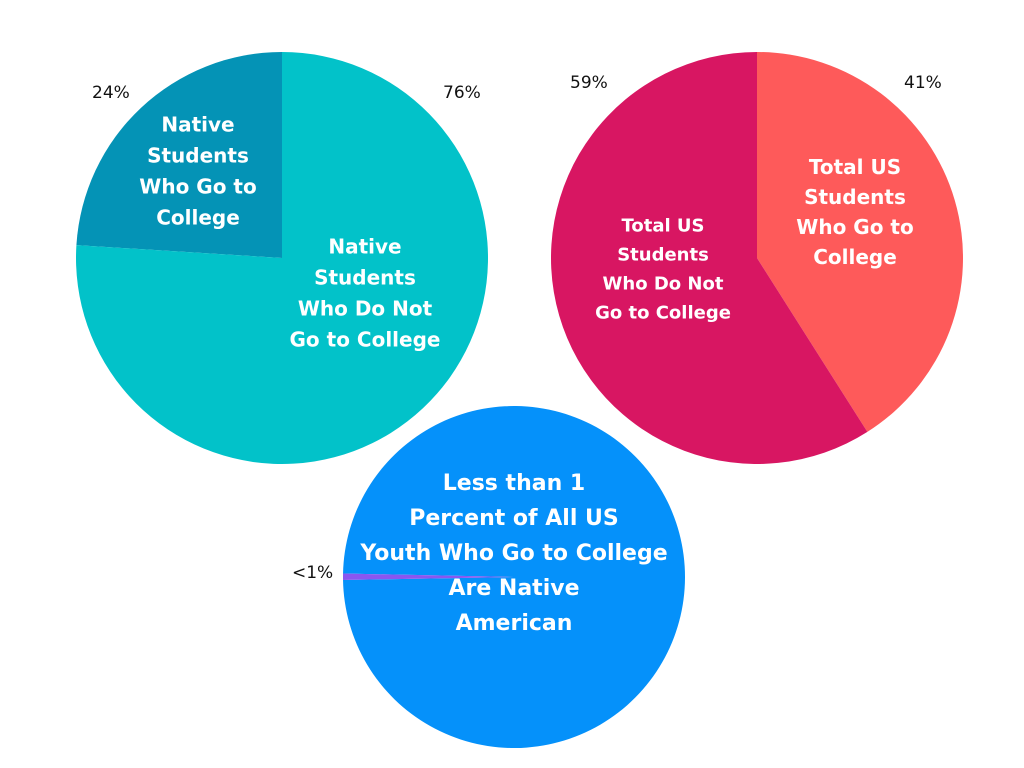  I want to click on pie3-slice-other, so click(514, 577).